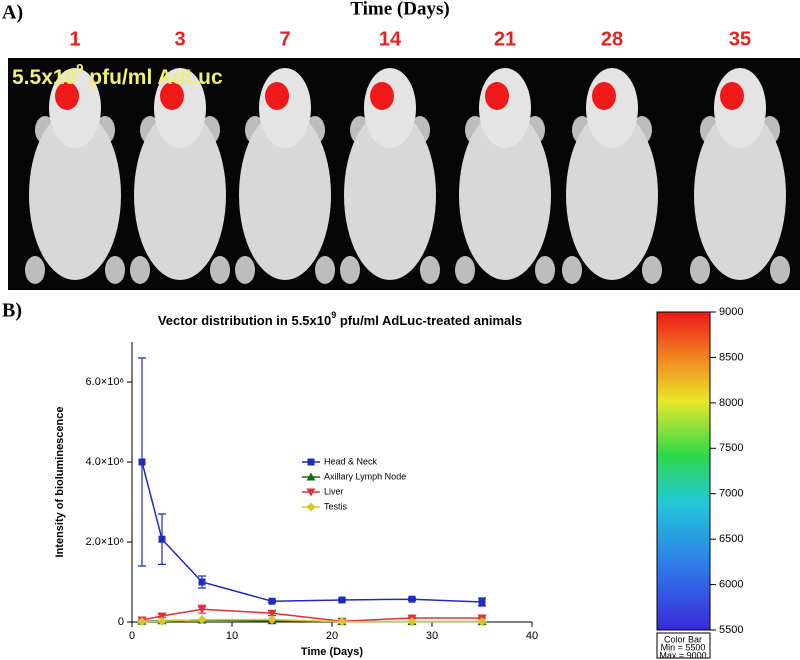  Describe the element at coordinates (612, 39) in the screenshot. I see `day-label: 28` at that location.